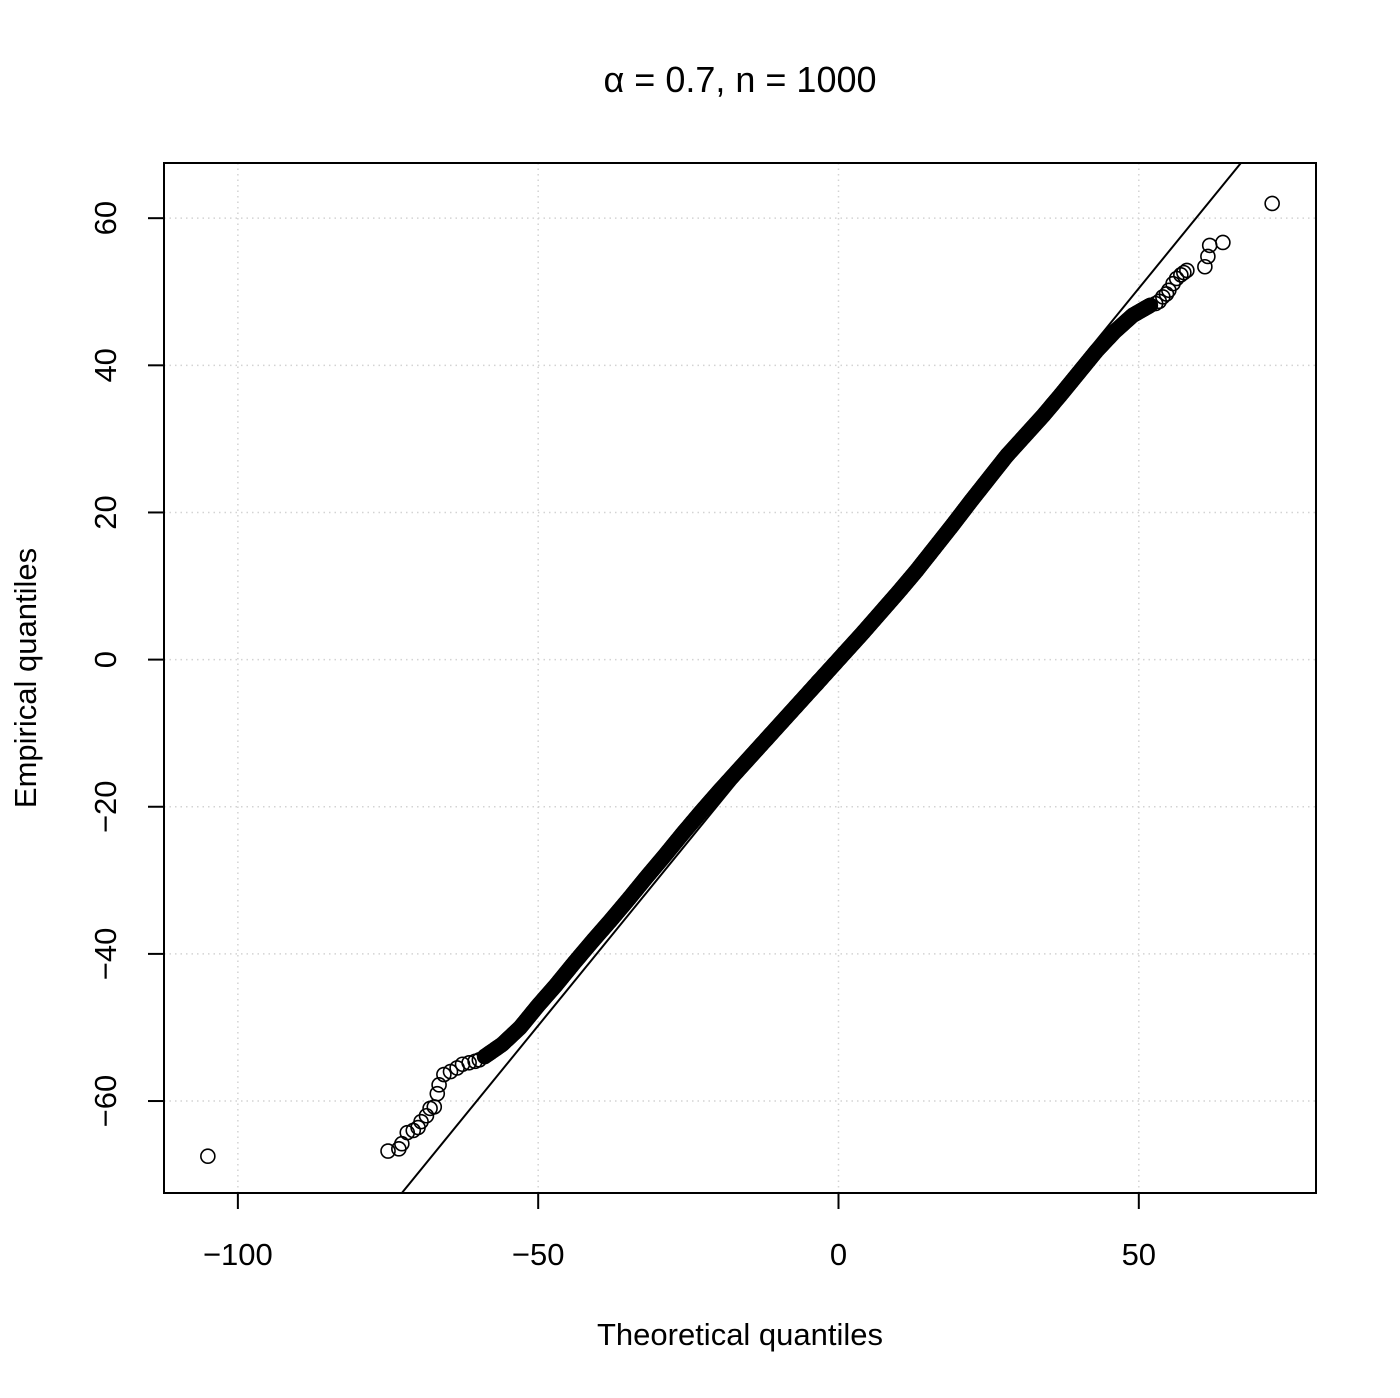 This screenshot has width=1400, height=1398. Describe the element at coordinates (105, 1101) in the screenshot. I see `y-tick-label: −60` at that location.